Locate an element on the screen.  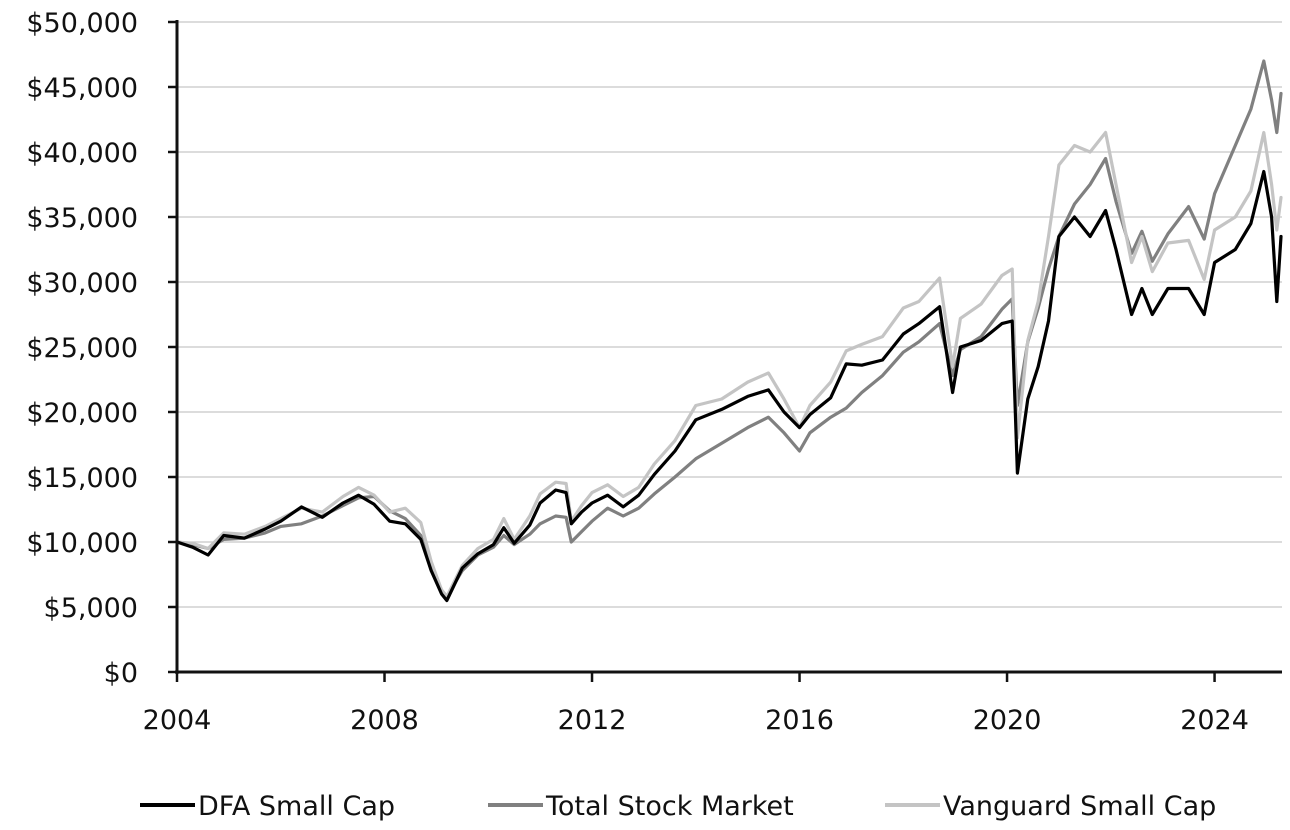
y-tick-label: $35,000 is located at coordinates (82, 218).